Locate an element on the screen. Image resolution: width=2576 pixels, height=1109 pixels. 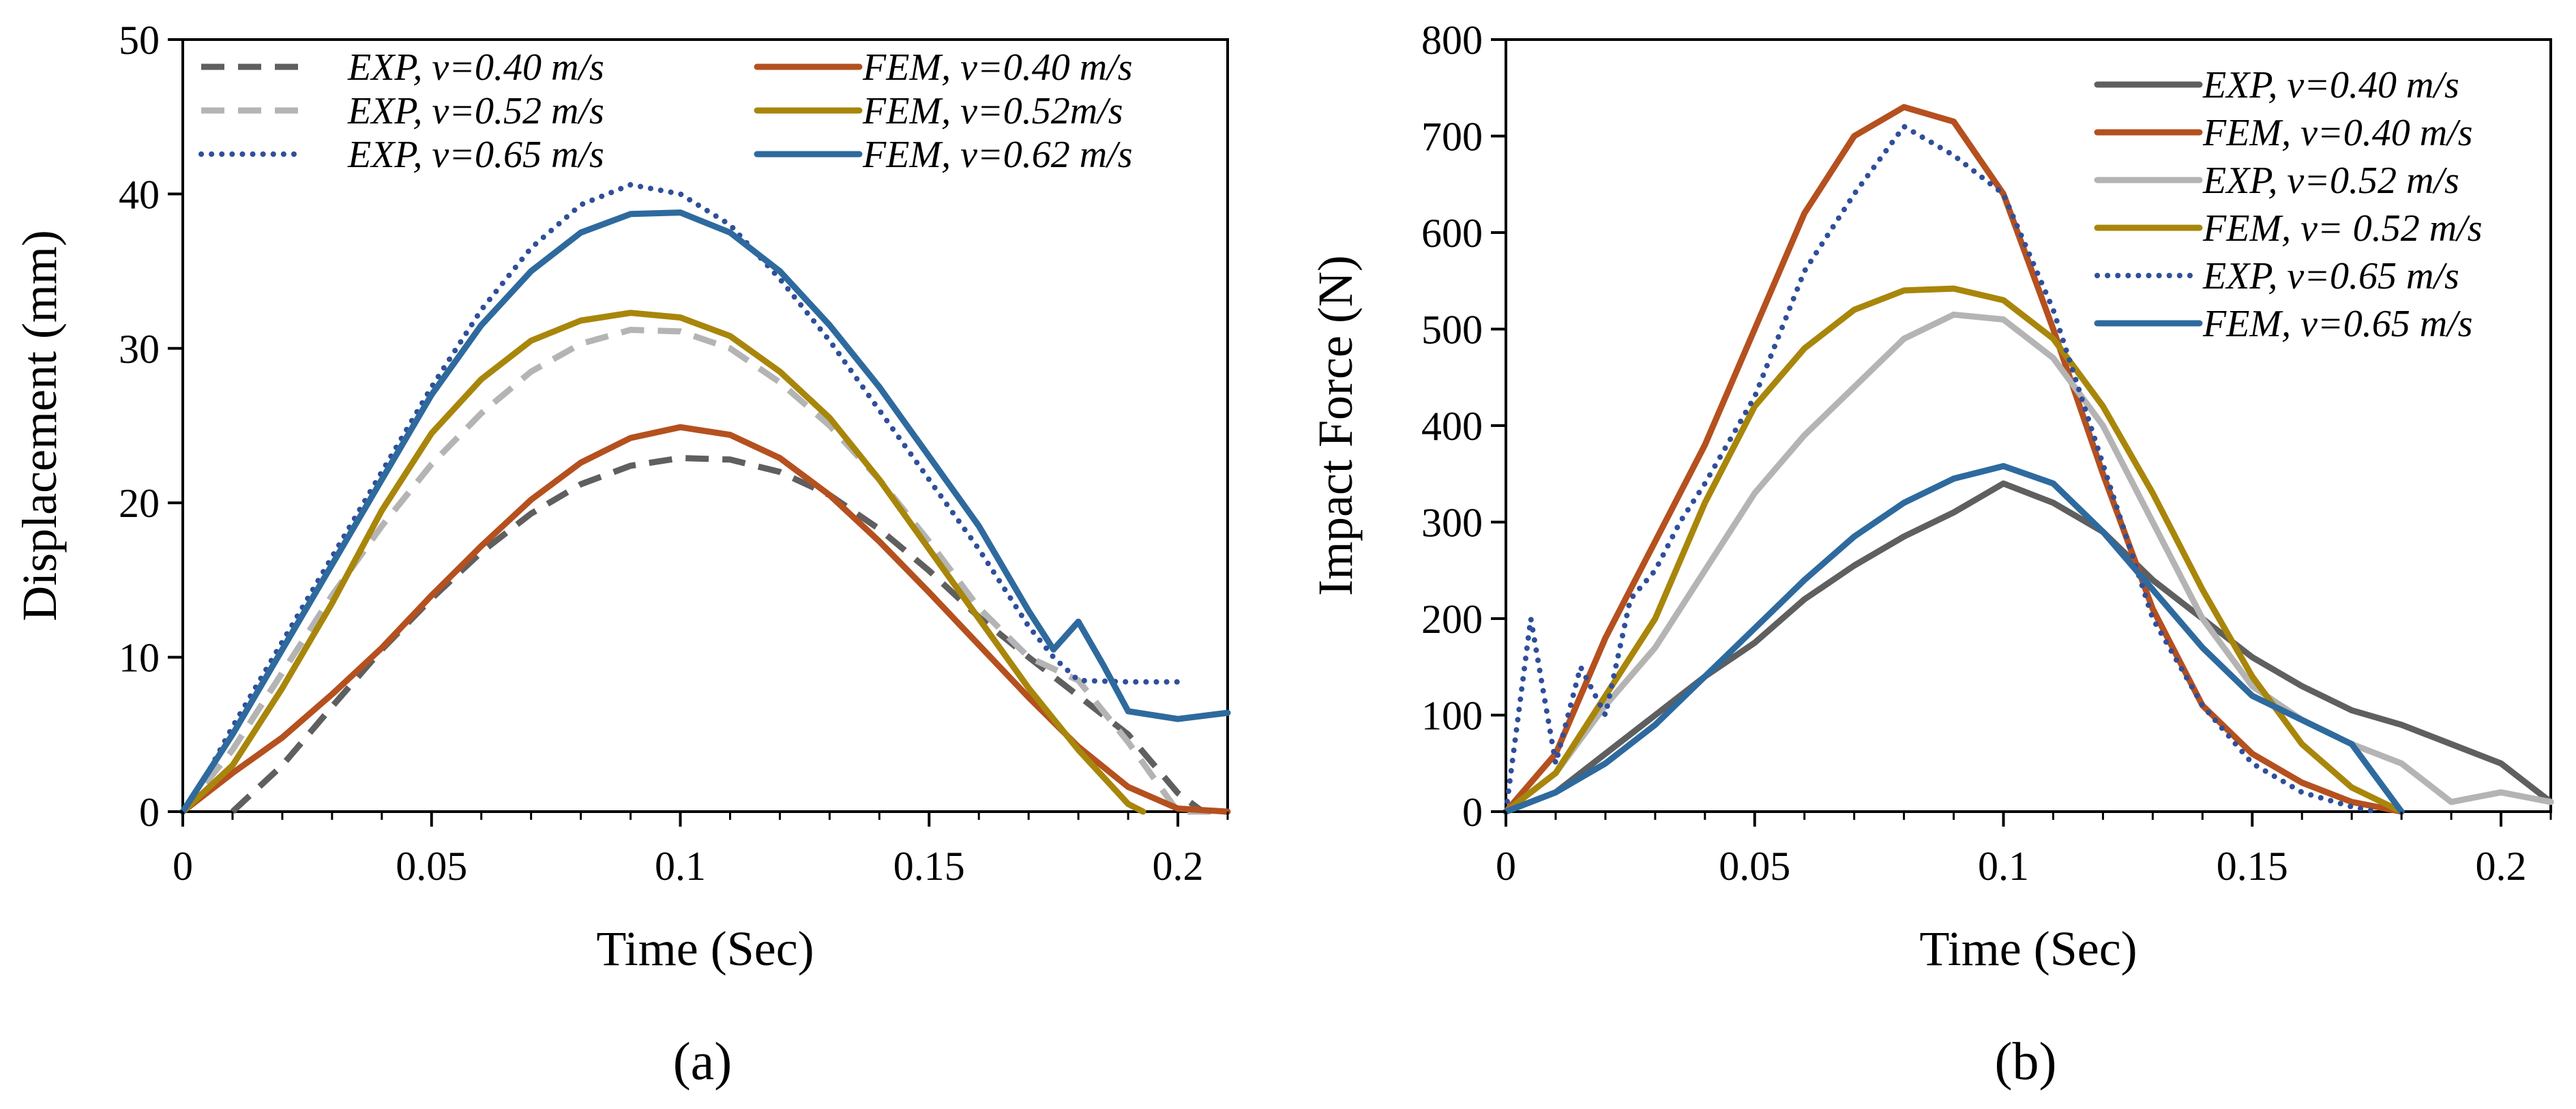
panel-label-a: (a) is located at coordinates (702, 1061).